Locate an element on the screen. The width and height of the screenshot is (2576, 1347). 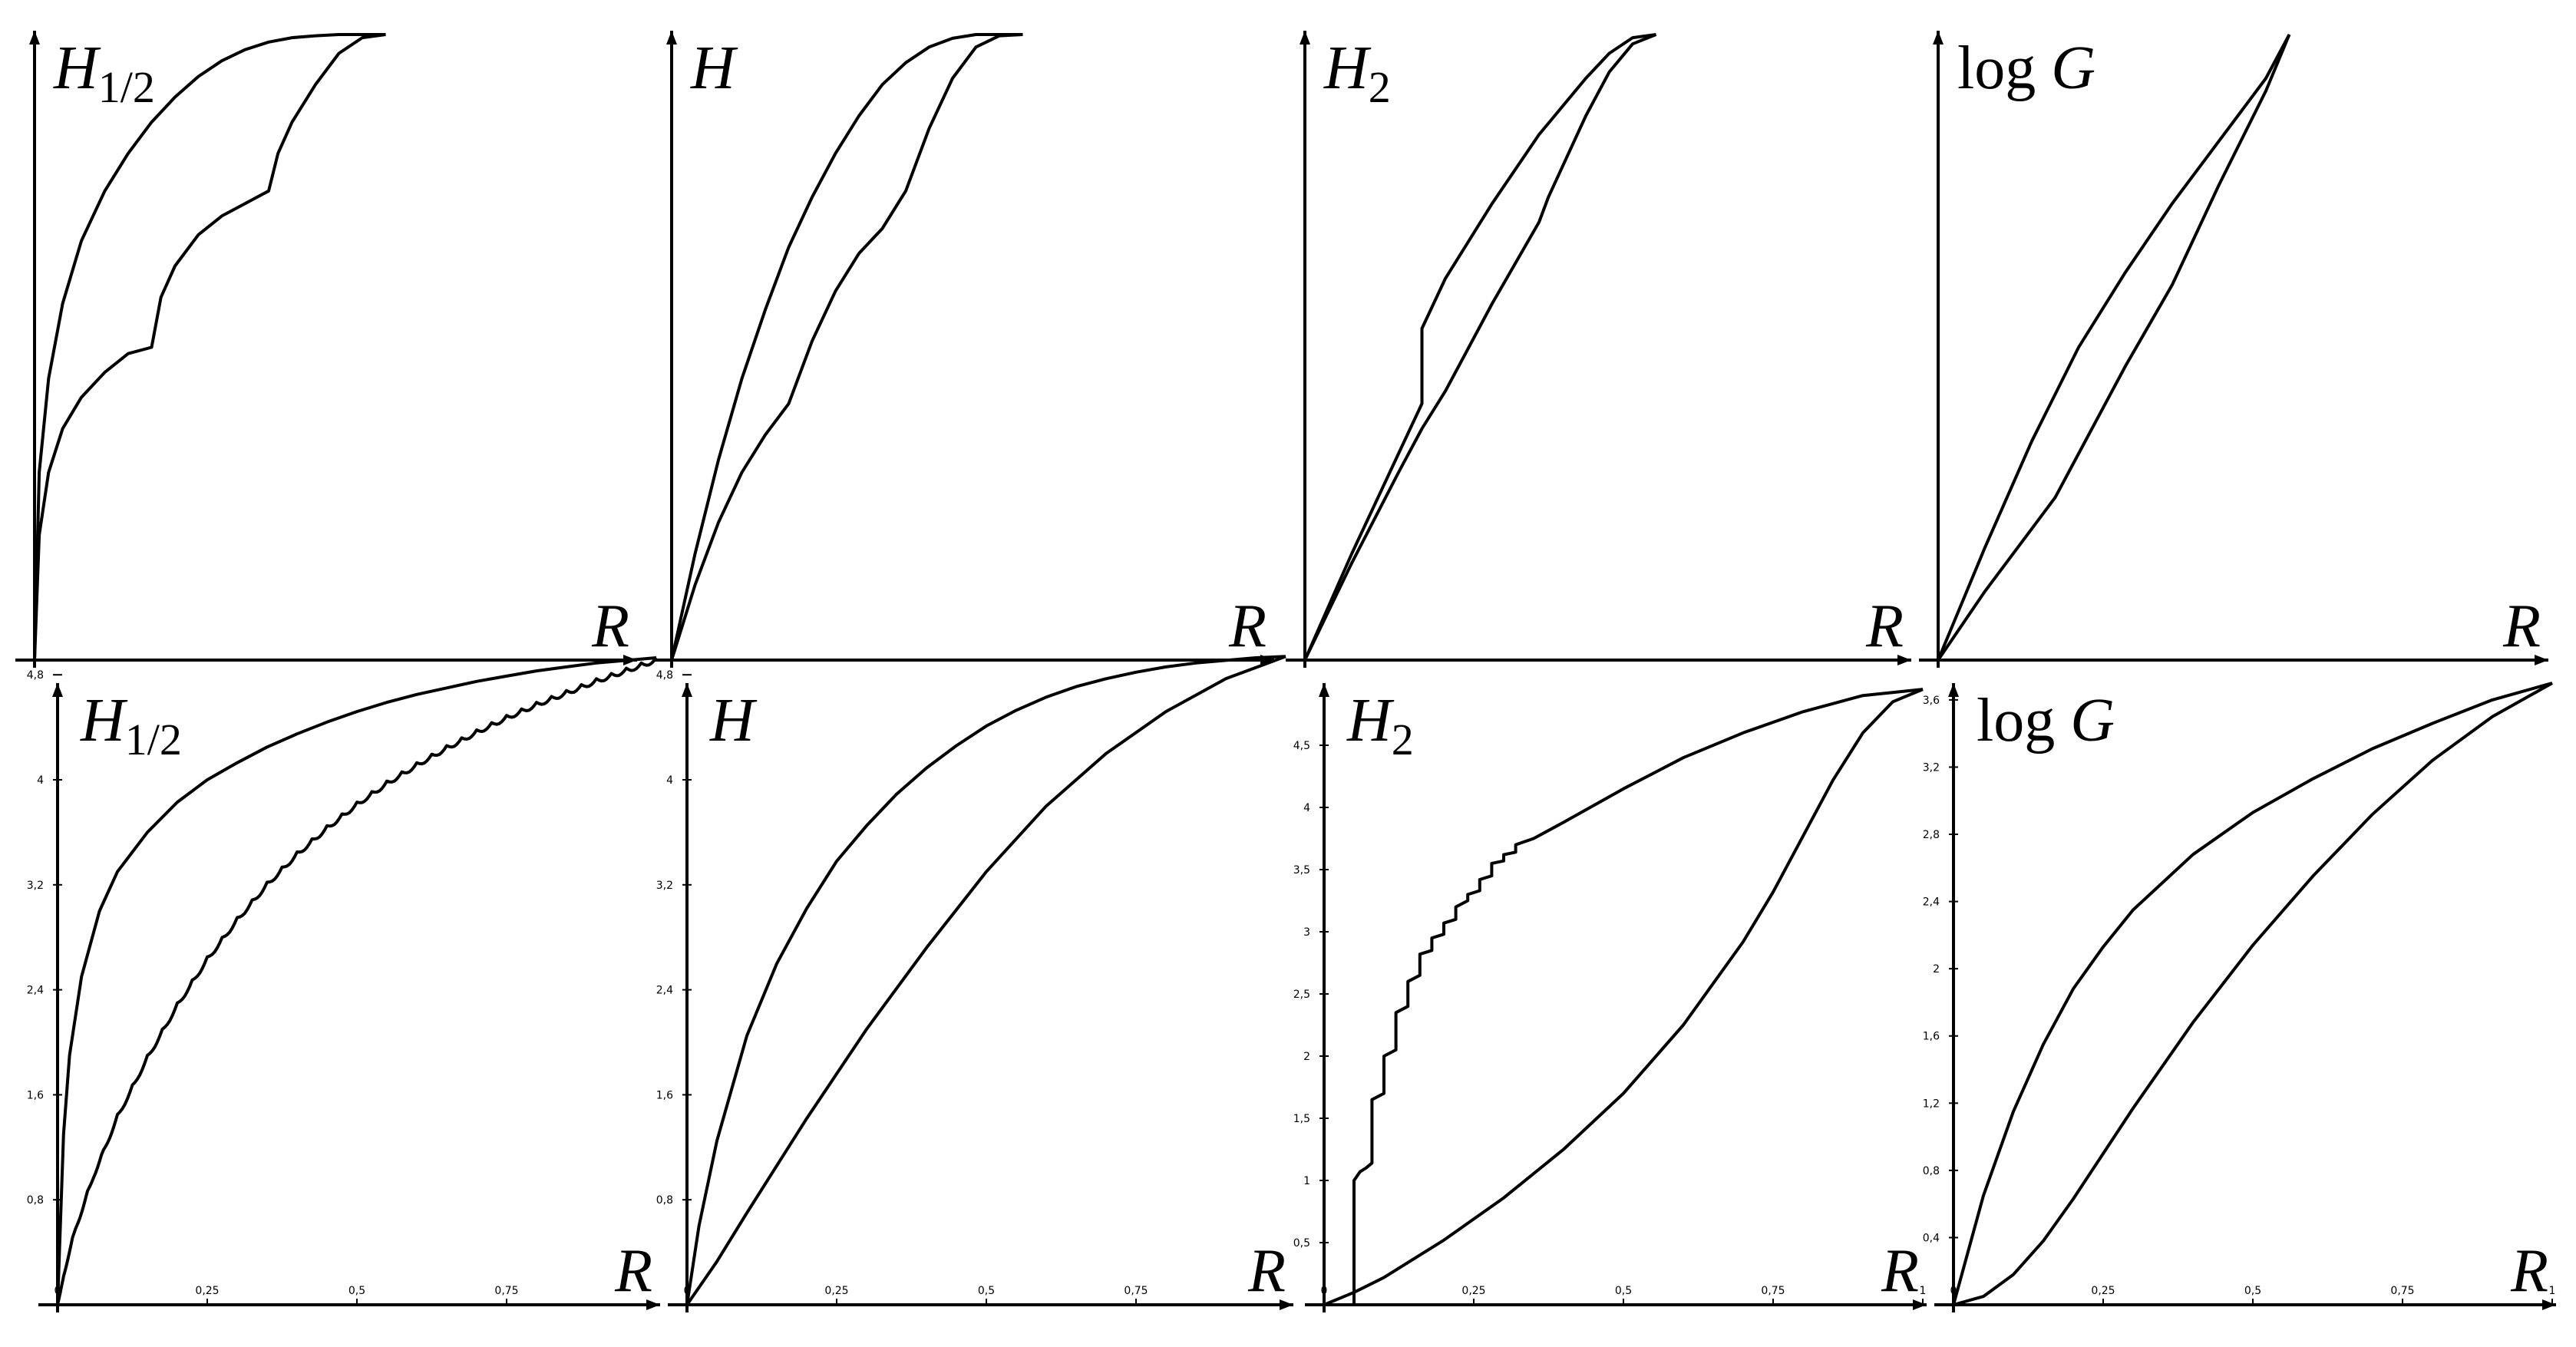
panel-top-2: H2 R is located at coordinates (1598, 349).